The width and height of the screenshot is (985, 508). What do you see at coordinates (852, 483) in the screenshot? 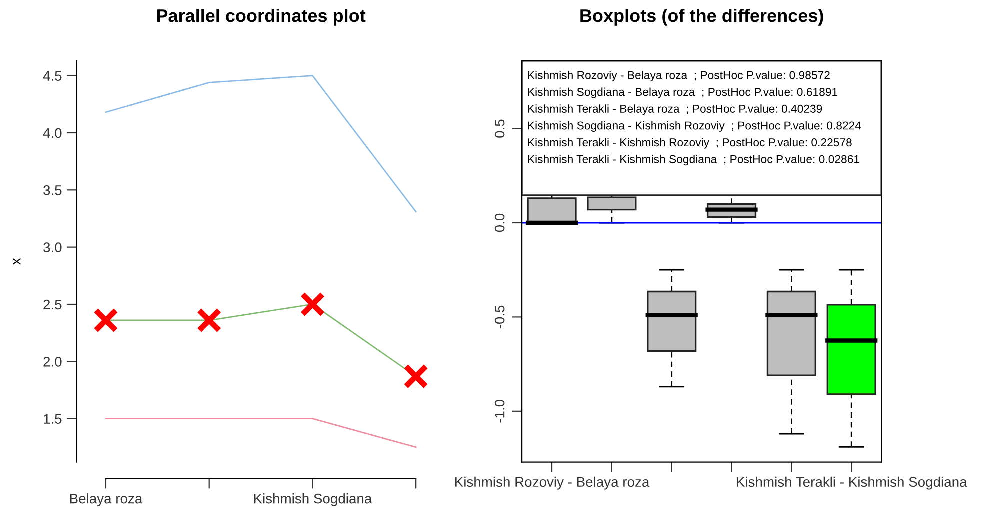
I see `x-tick-label: Kishmish Terakli - Kishmish Sogdiana` at bounding box center [852, 483].